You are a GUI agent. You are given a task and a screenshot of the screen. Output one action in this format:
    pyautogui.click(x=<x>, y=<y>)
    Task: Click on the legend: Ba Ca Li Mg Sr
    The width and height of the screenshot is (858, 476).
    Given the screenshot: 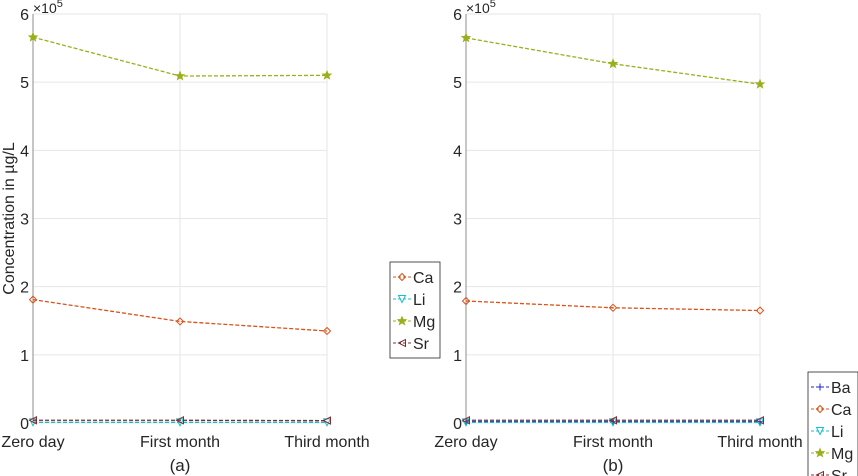 What is the action you would take?
    pyautogui.click(x=832, y=423)
    